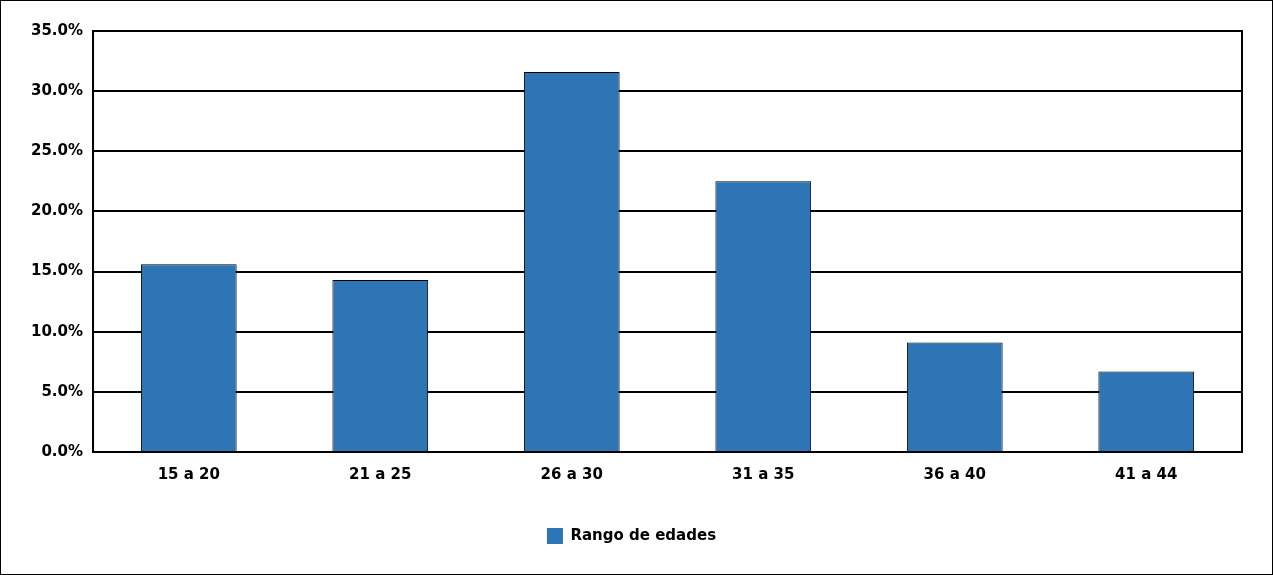  Describe the element at coordinates (643, 534) in the screenshot. I see `legend-label: Rango de edades` at that location.